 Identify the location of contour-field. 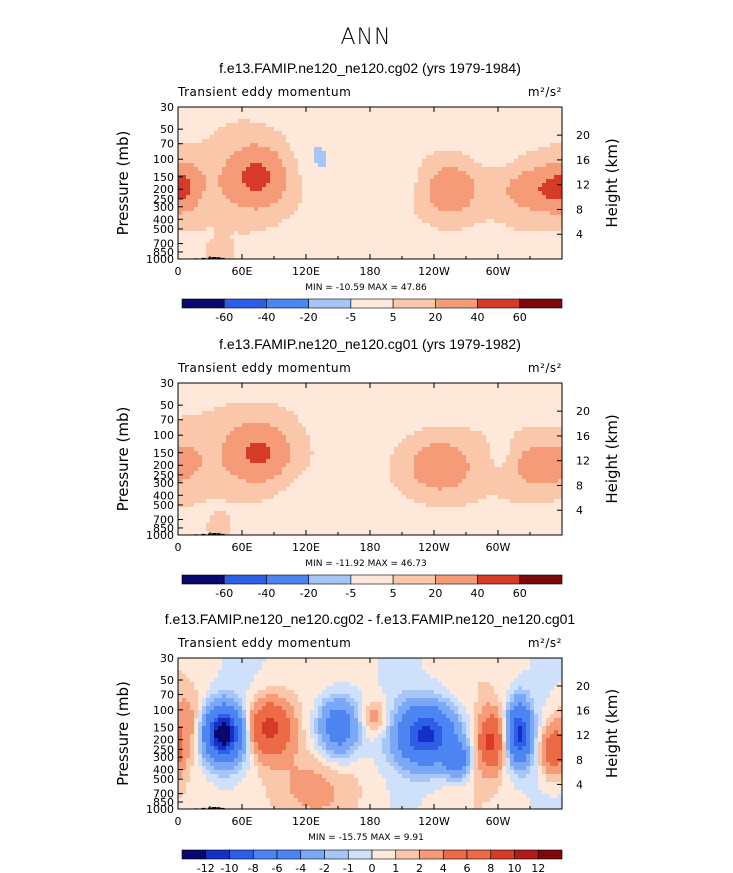
(370, 183).